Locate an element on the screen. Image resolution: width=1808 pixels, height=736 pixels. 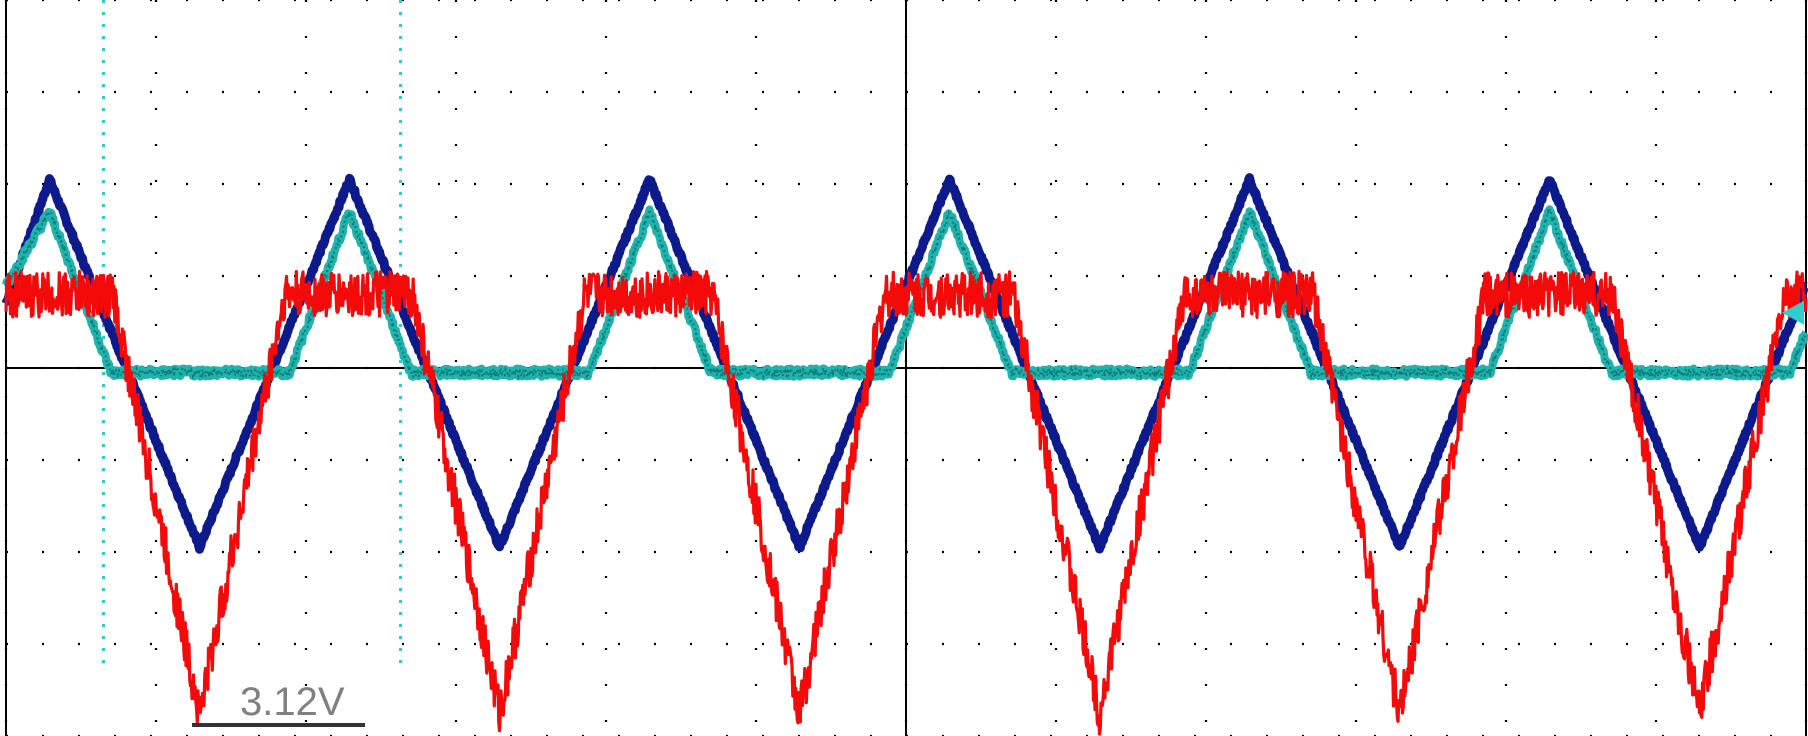
measurement-label: 3.12V is located at coordinates (292, 702).